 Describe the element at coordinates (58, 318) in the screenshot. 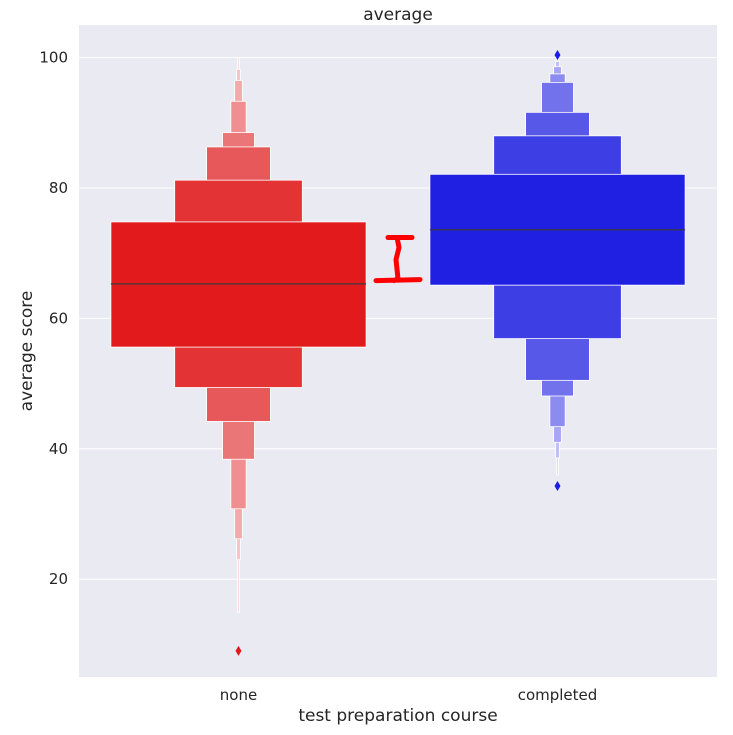

I see `y-tick-label: 60` at that location.